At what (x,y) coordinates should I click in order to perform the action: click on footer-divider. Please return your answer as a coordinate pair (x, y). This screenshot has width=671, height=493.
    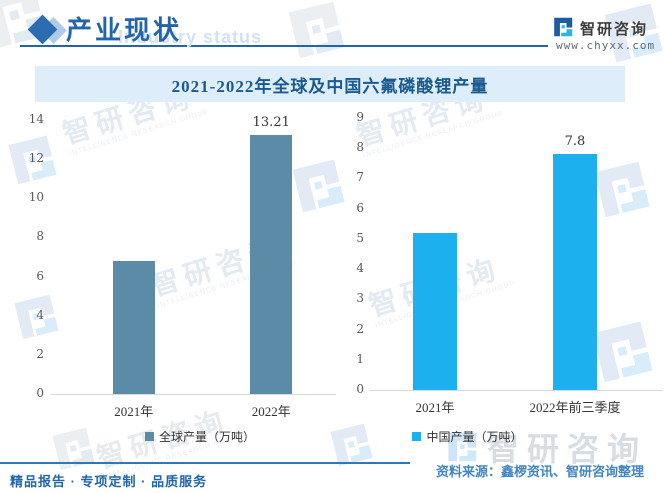
    Looking at the image, I should click on (205, 463).